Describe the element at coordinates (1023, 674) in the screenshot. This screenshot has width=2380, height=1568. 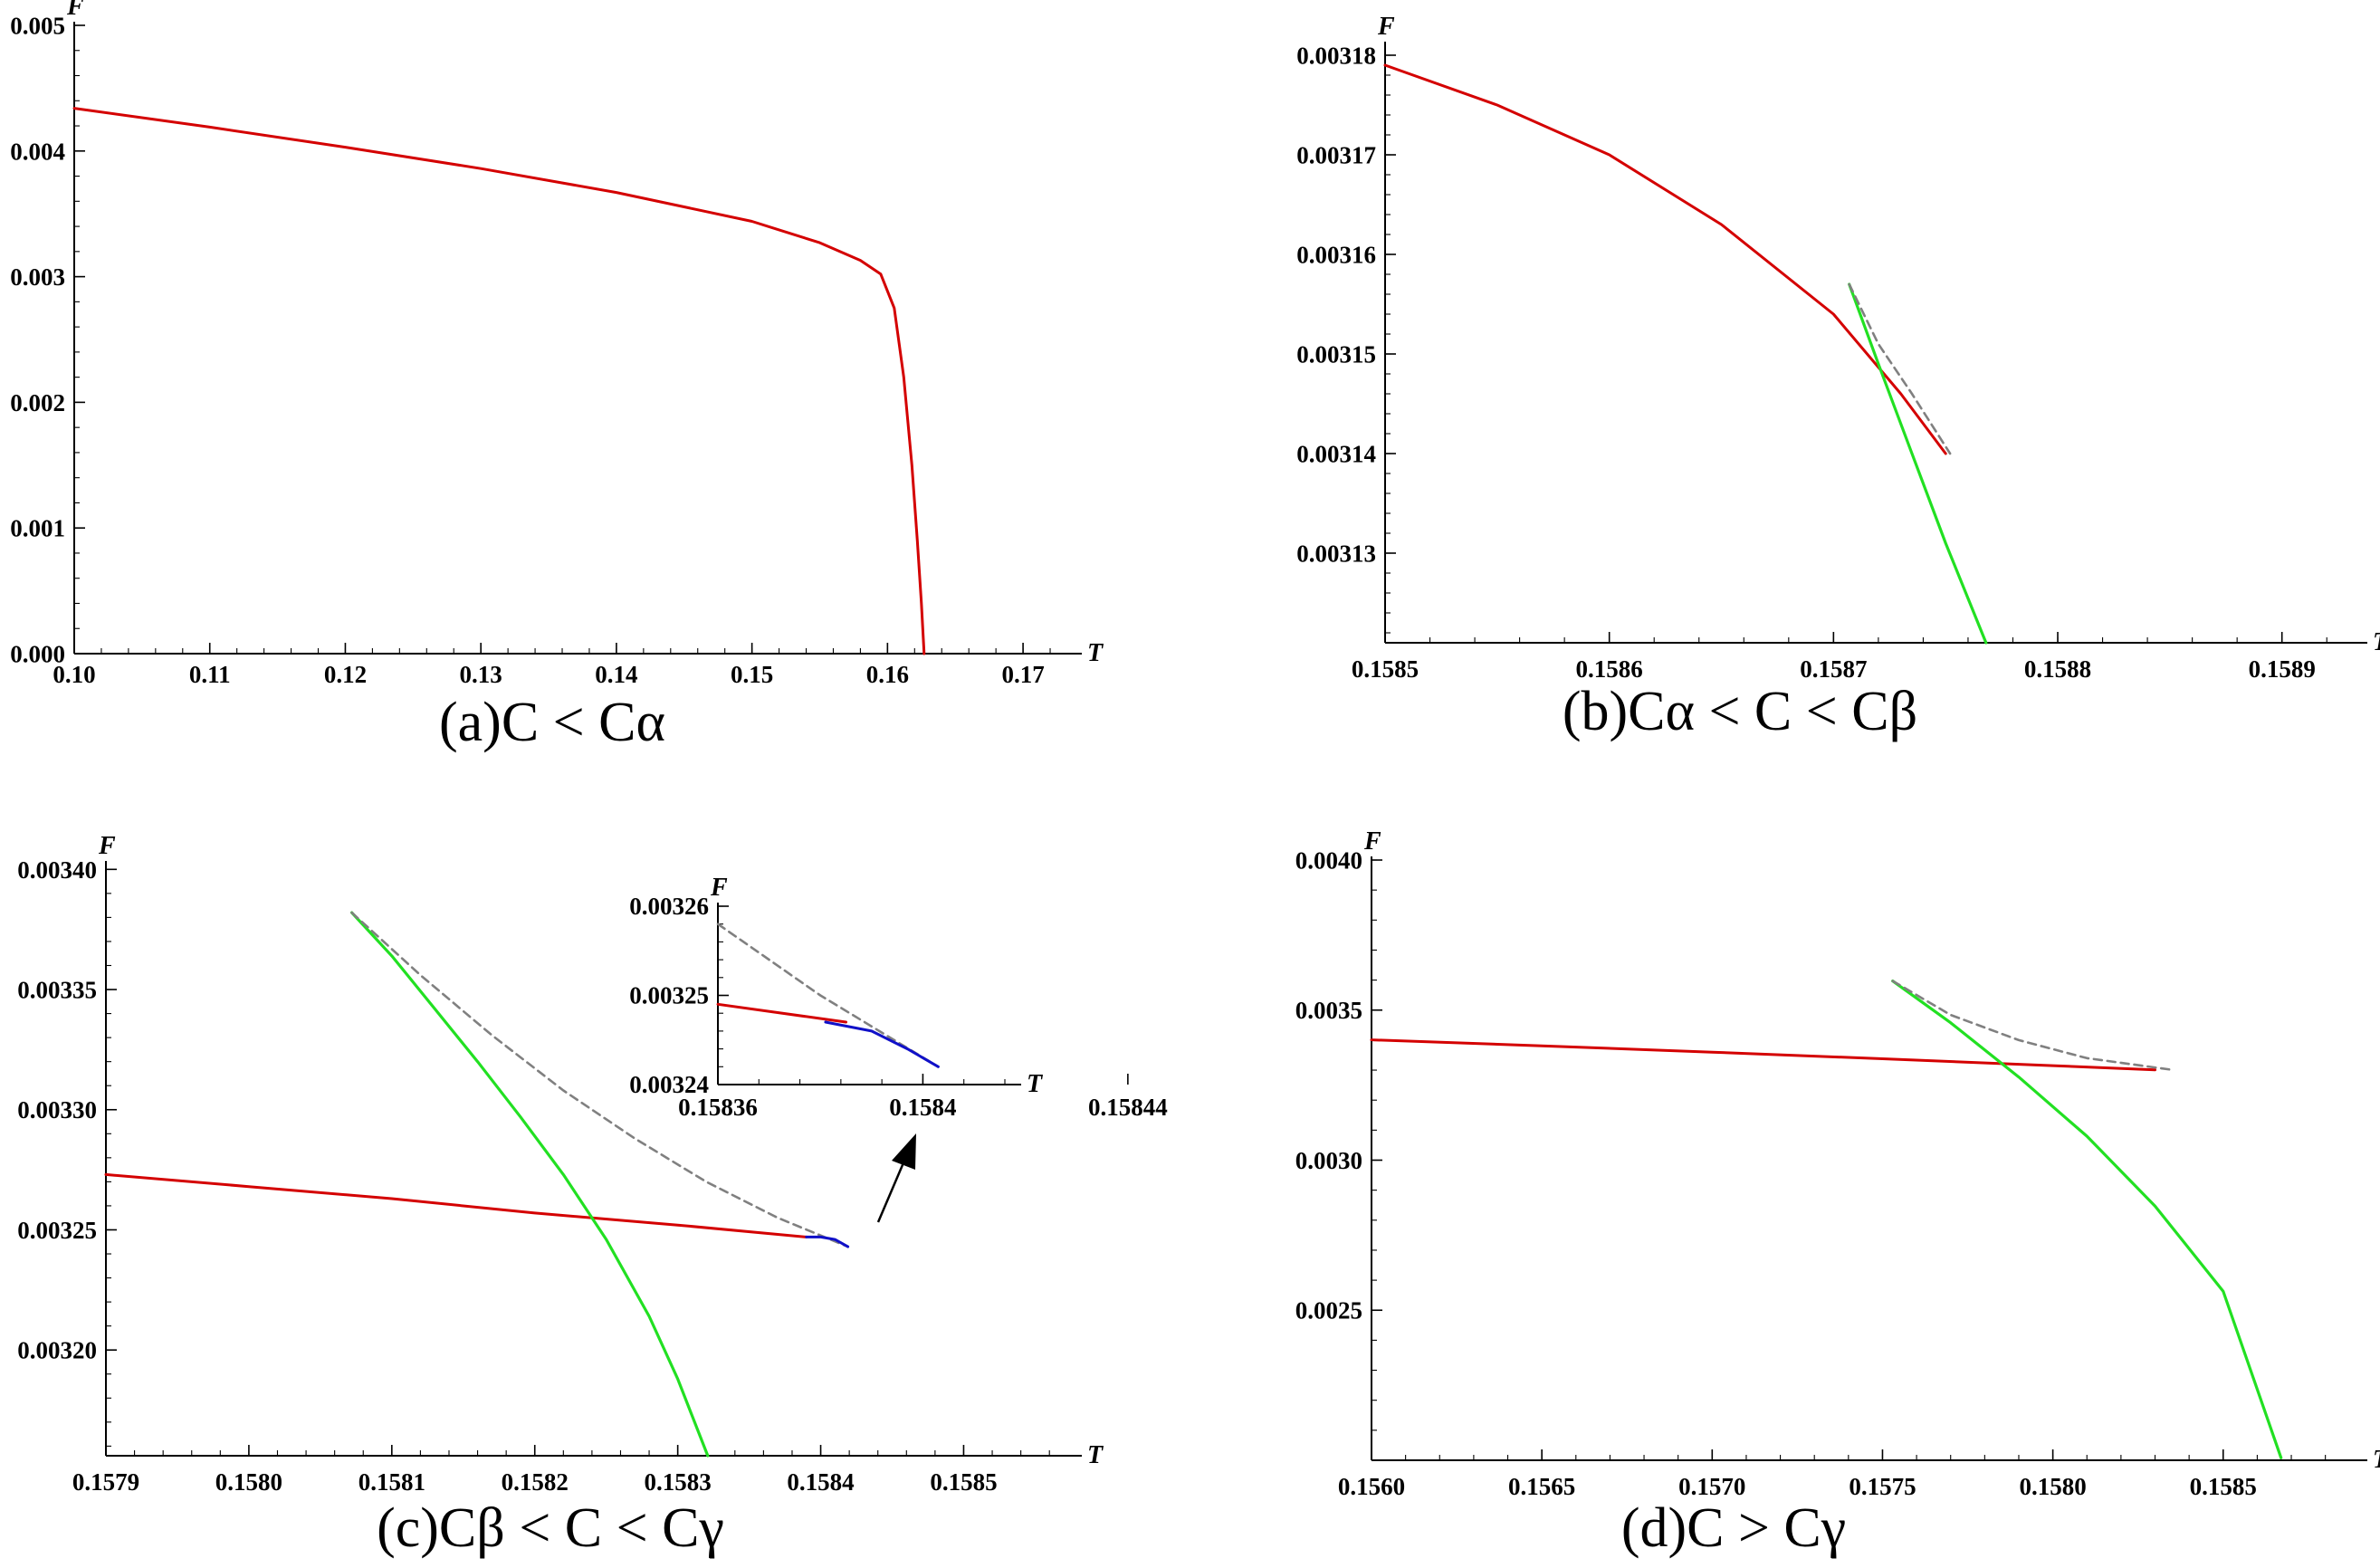
I see `x-tick-label: 0.17` at that location.